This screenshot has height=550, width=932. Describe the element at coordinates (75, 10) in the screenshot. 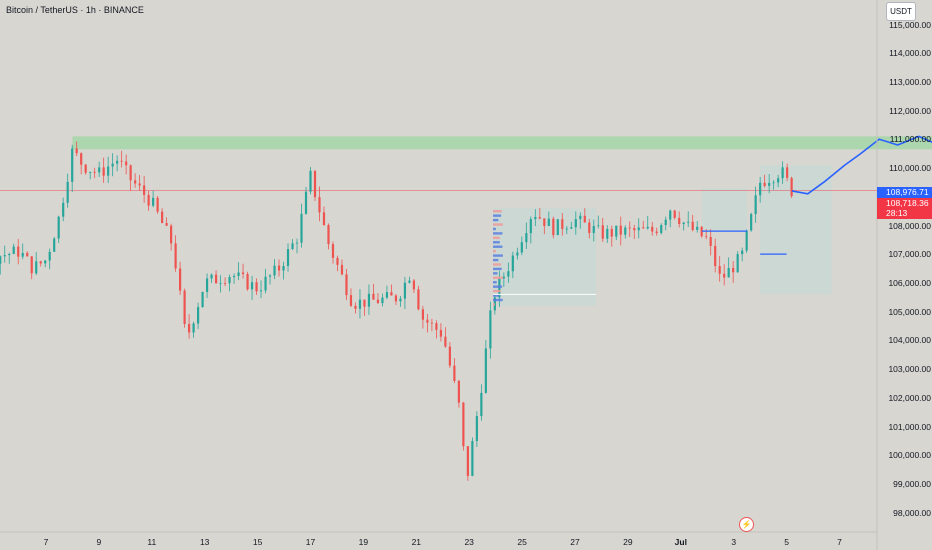

I see `chart-title: Bitcoin / TetherUS · 1h · BINANCE` at that location.